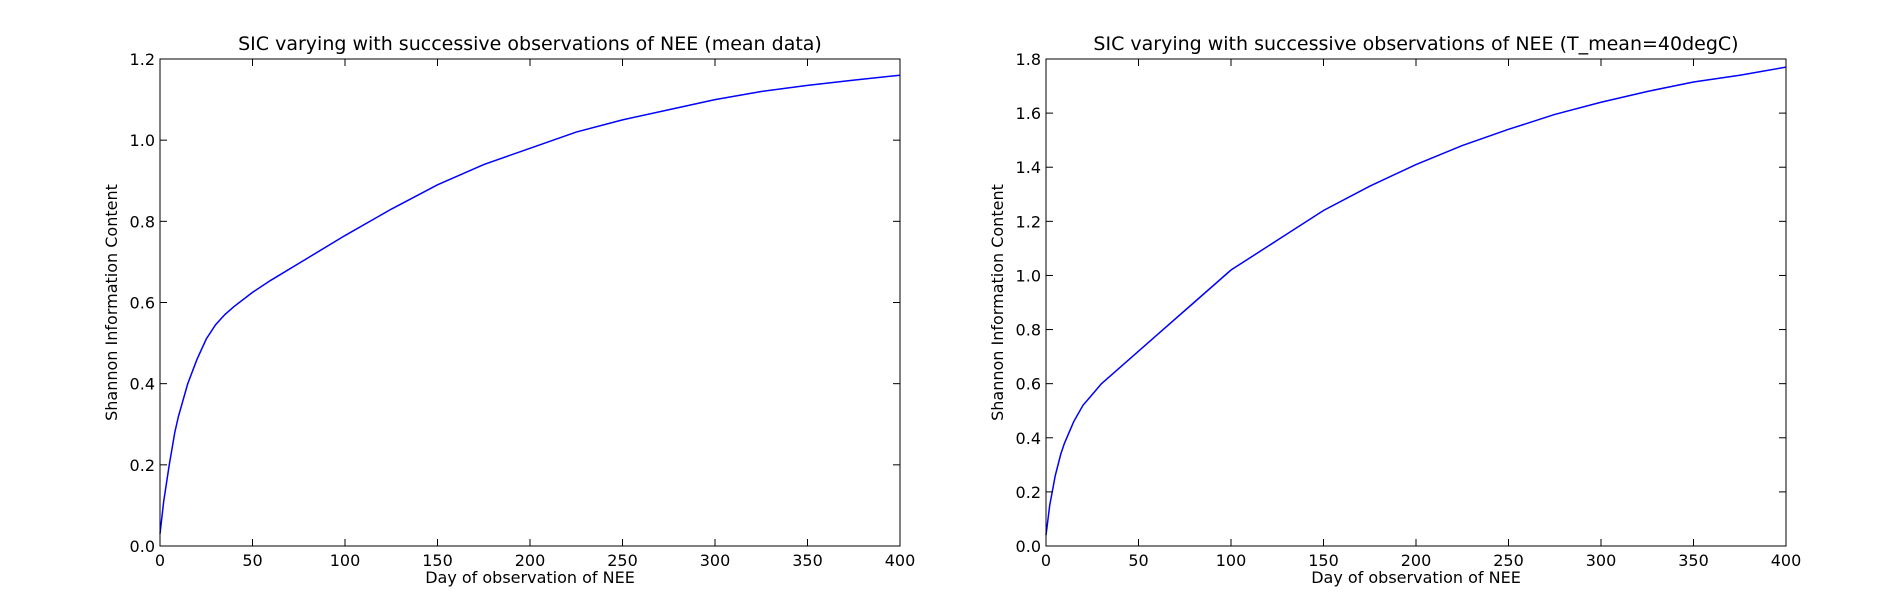  What do you see at coordinates (1028, 113) in the screenshot?
I see `y-tick-label: 1.6` at bounding box center [1028, 113].